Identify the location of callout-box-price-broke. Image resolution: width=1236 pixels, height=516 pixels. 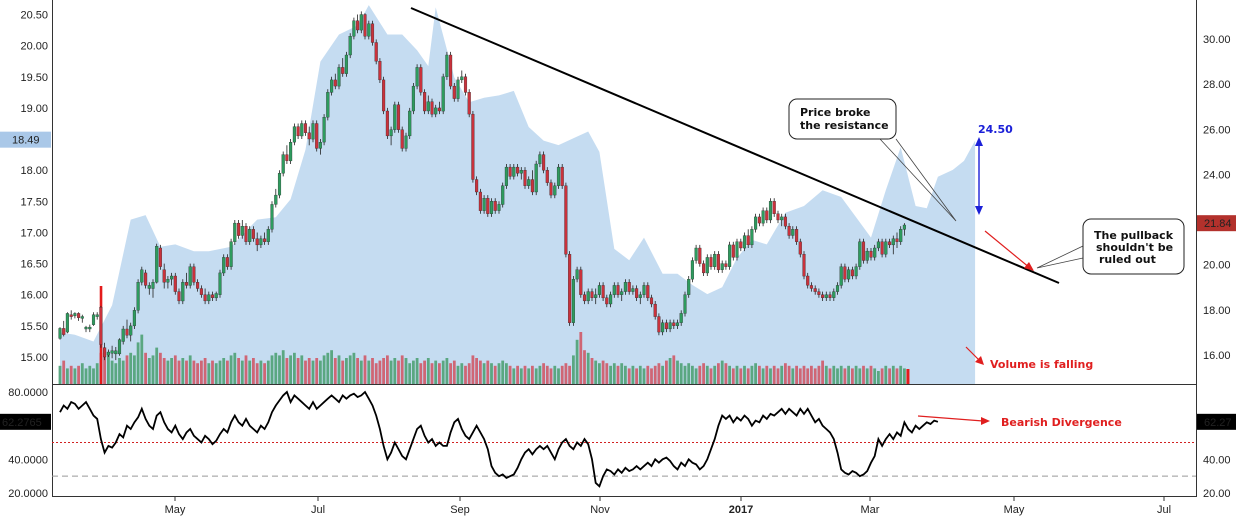
(842, 119).